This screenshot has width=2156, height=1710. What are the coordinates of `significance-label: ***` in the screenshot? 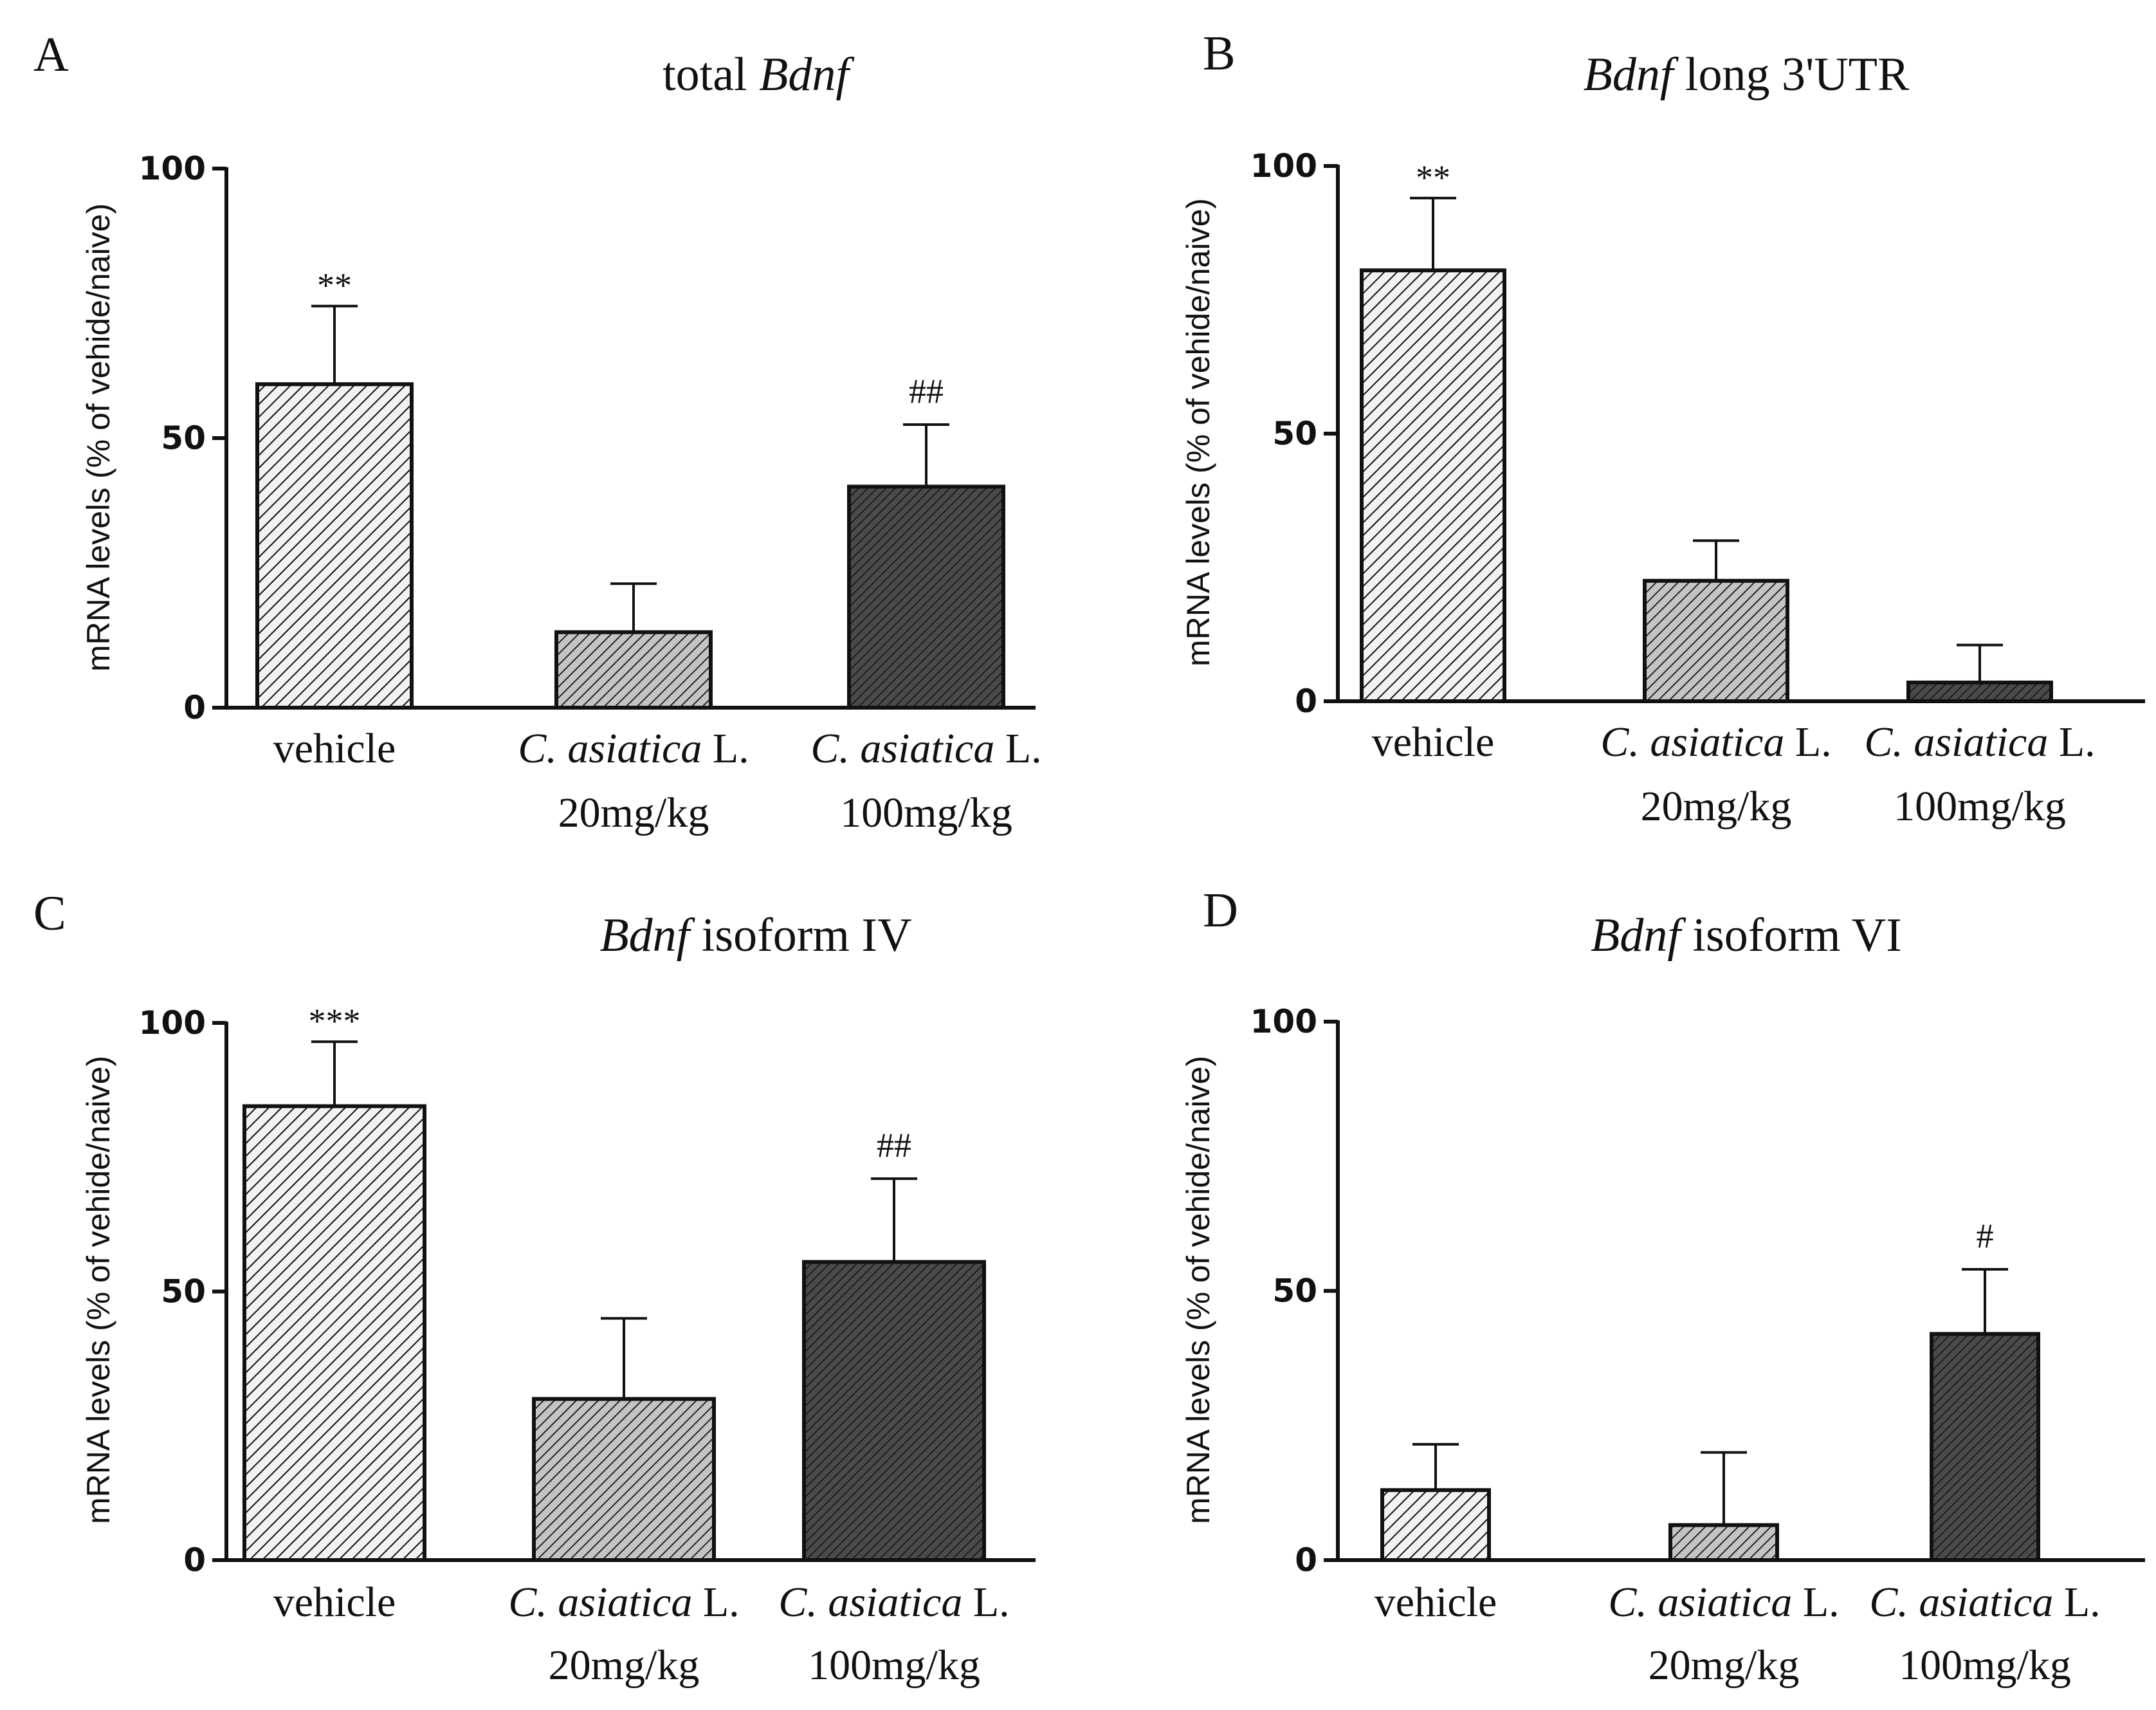 It's located at (335, 1021).